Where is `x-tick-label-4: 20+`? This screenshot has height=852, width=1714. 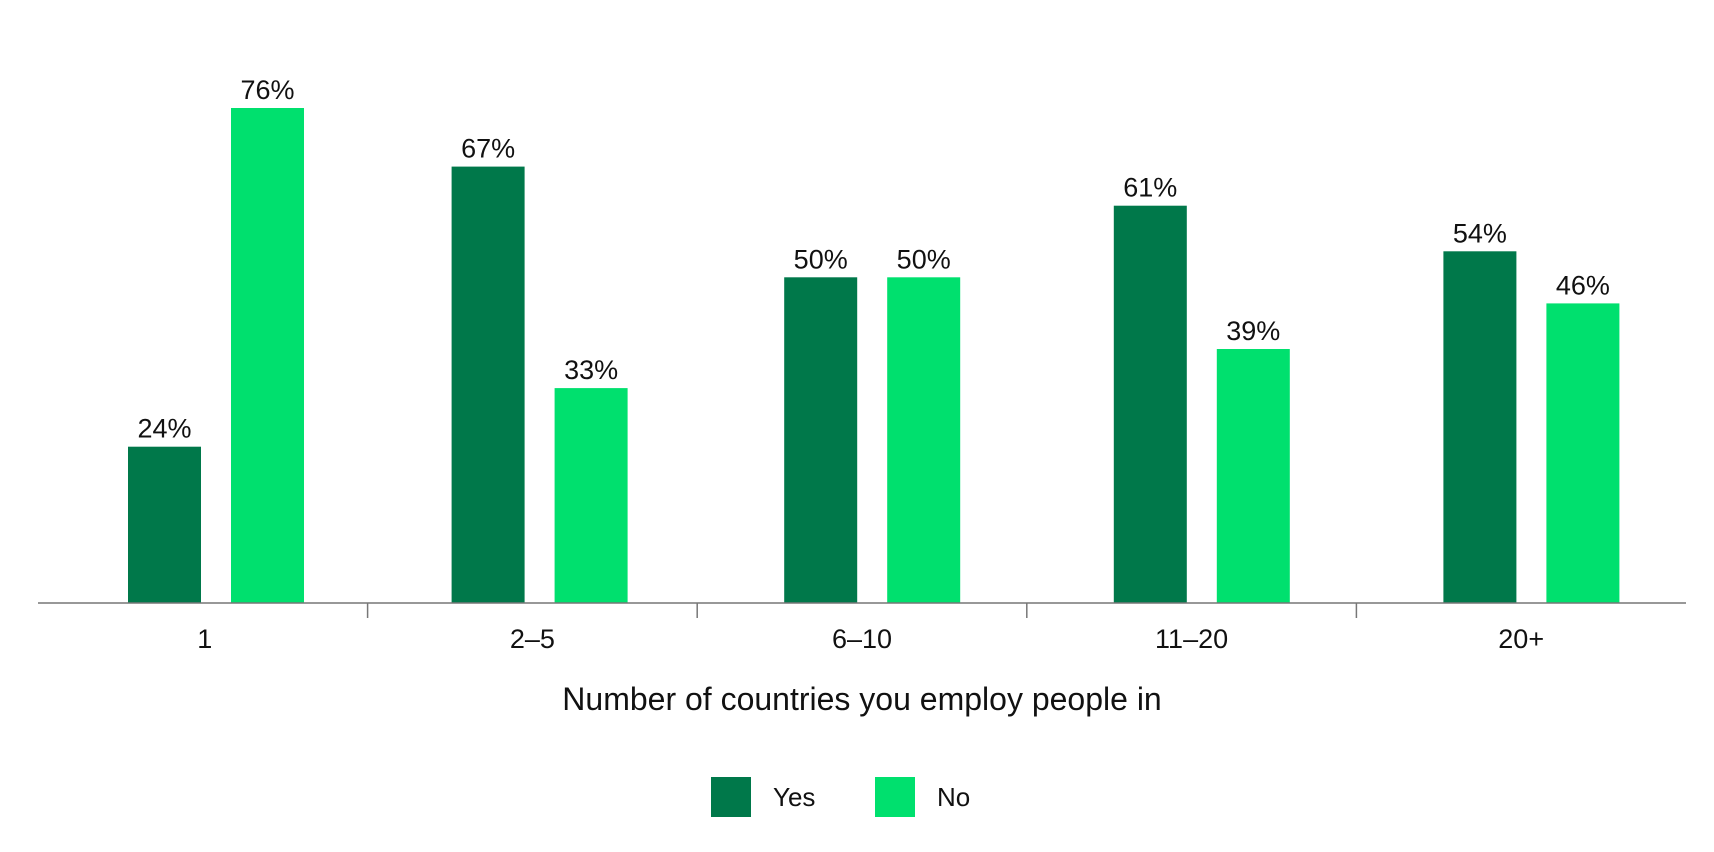 x-tick-label-4: 20+ is located at coordinates (1521, 639).